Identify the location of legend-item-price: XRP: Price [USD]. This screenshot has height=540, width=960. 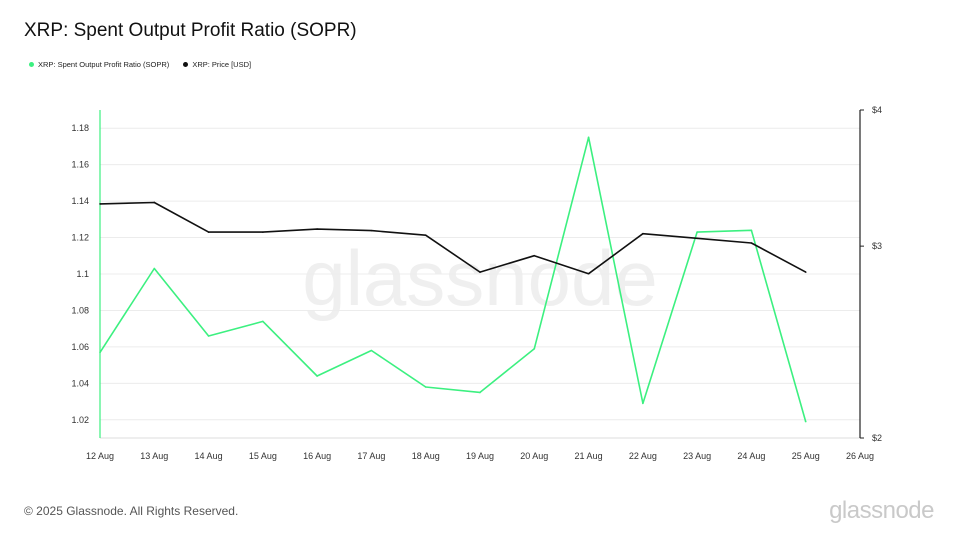
(217, 64).